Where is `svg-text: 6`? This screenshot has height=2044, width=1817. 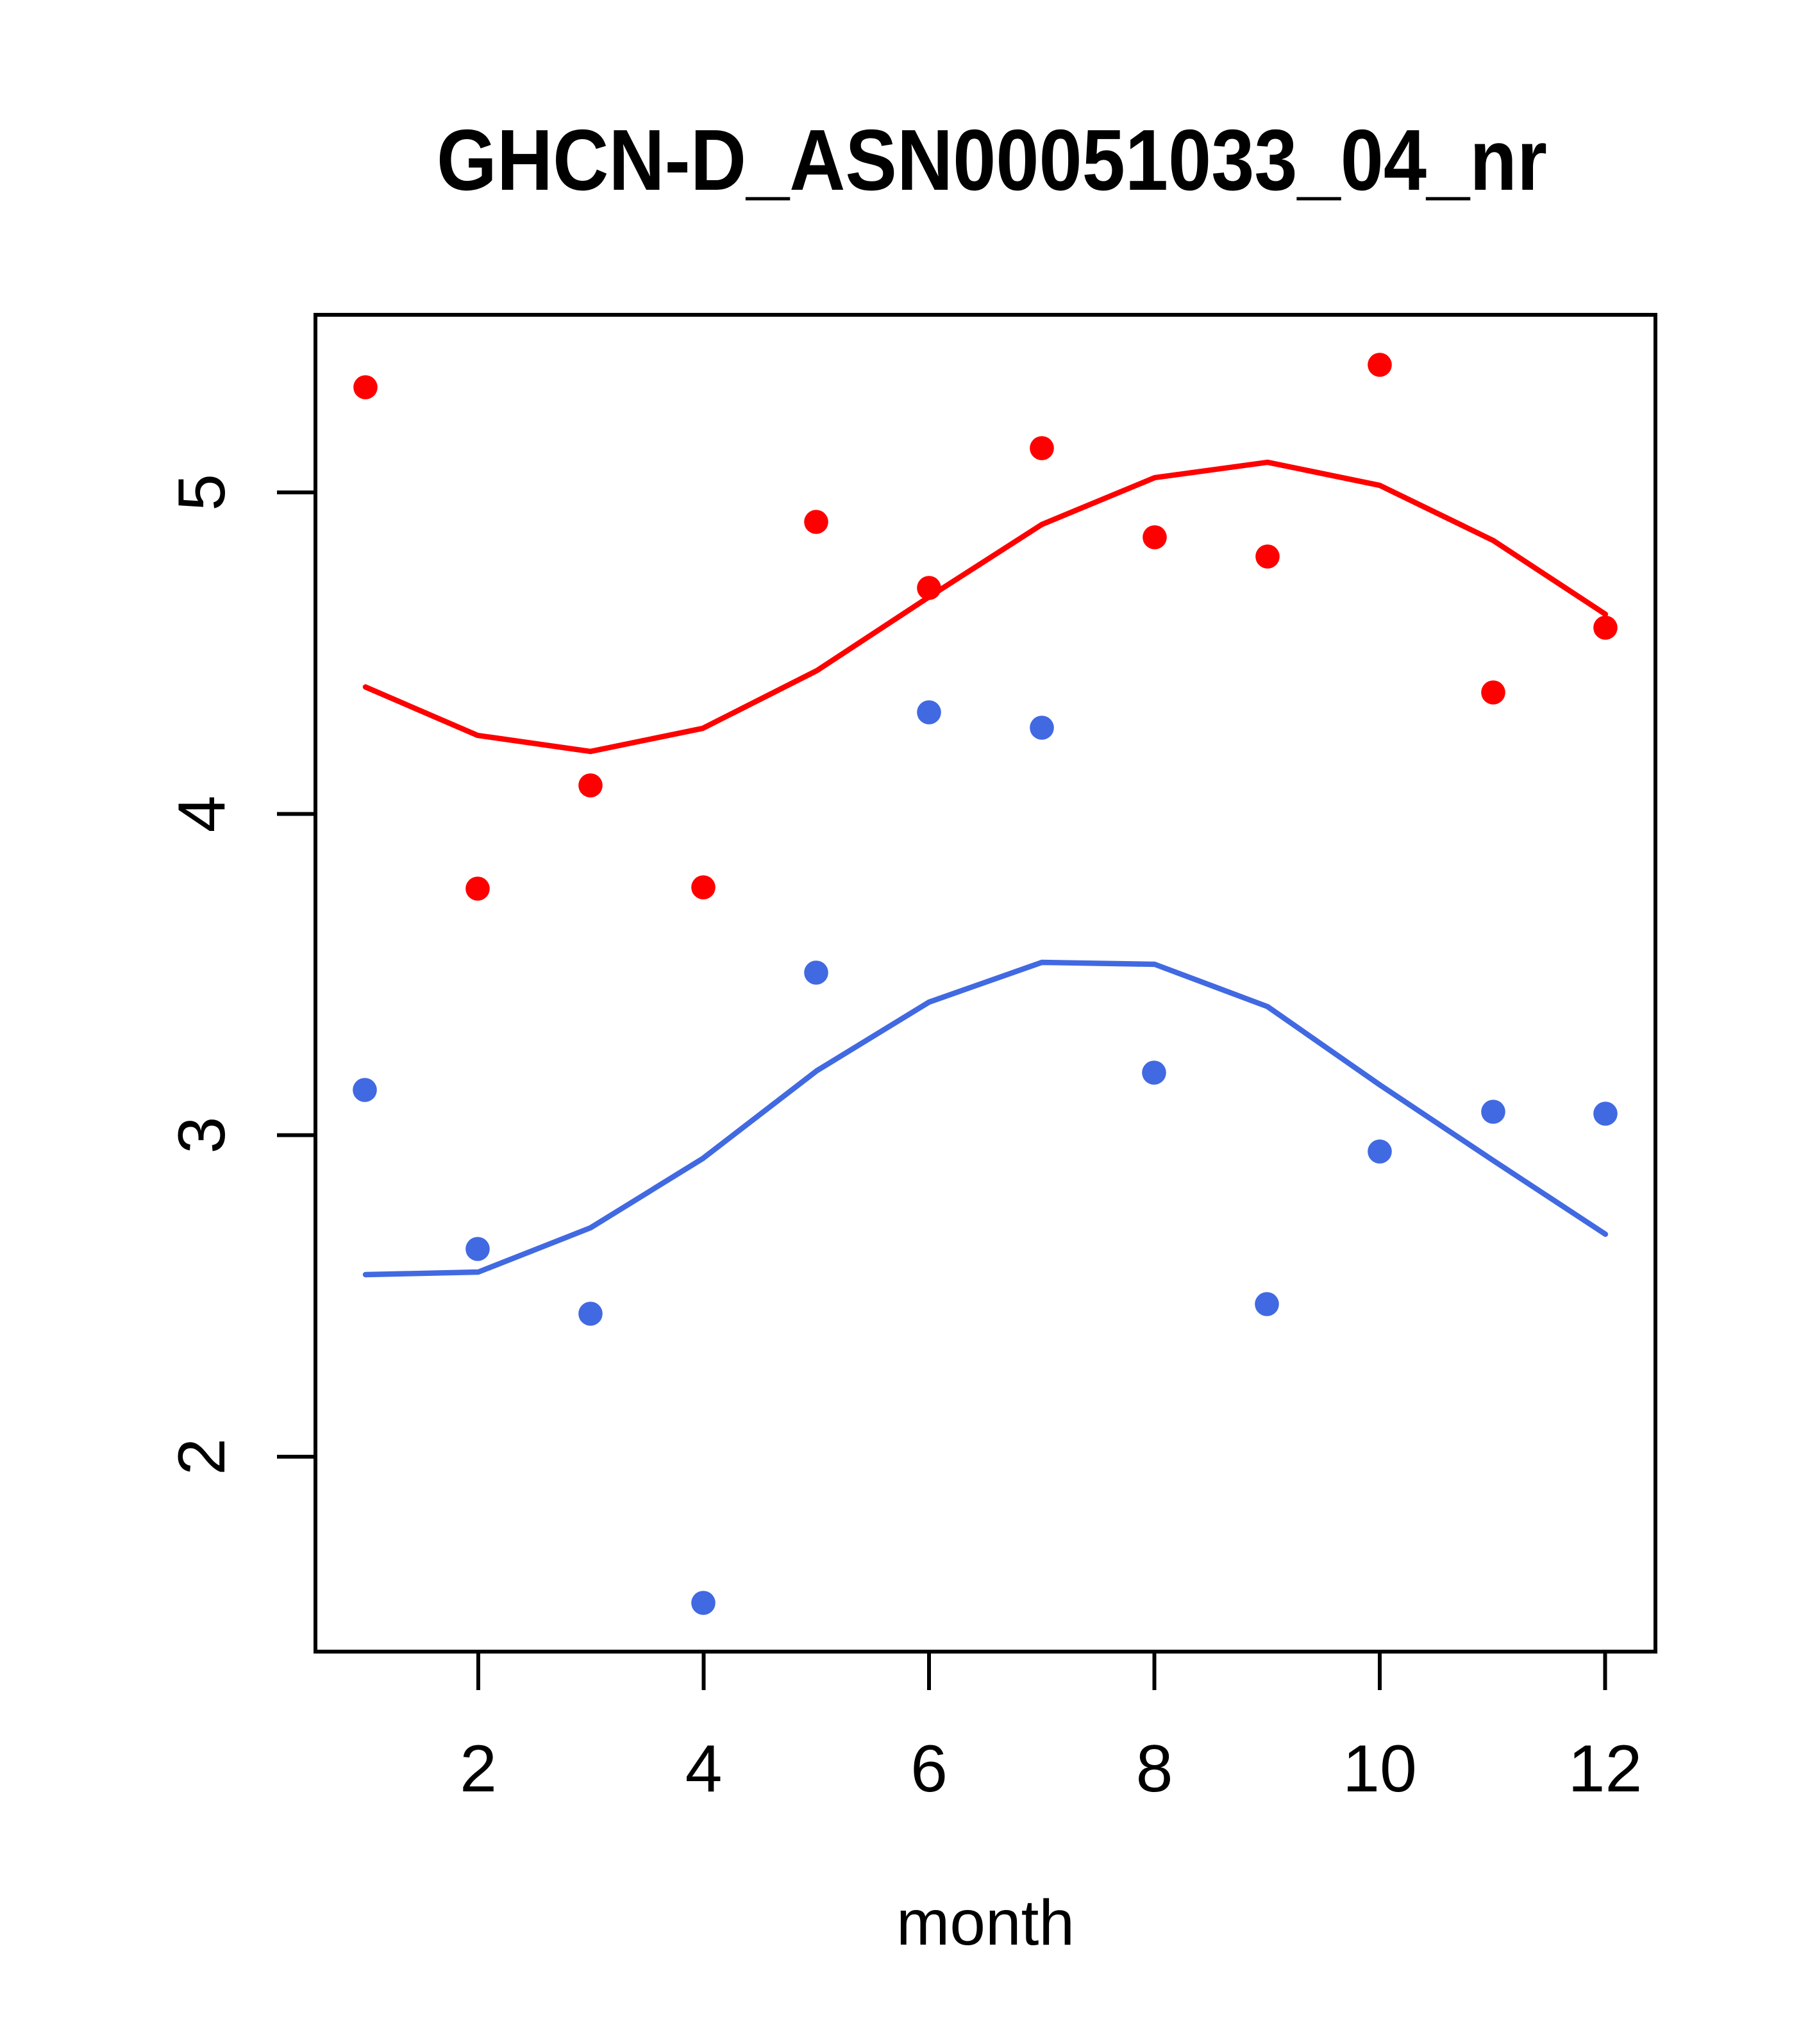 svg-text: 6 is located at coordinates (929, 1769).